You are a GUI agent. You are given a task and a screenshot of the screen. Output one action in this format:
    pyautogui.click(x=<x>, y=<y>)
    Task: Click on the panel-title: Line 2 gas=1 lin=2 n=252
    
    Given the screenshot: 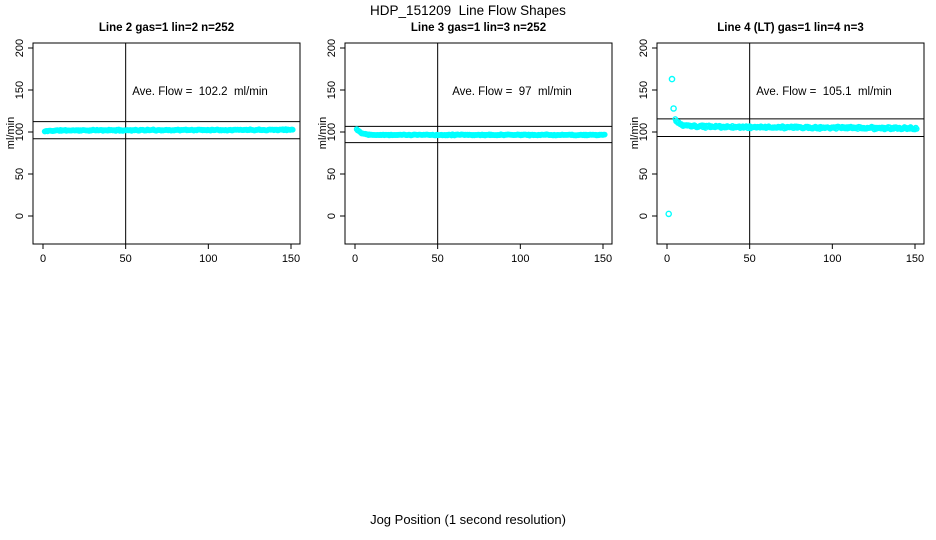 What is the action you would take?
    pyautogui.click(x=166, y=28)
    